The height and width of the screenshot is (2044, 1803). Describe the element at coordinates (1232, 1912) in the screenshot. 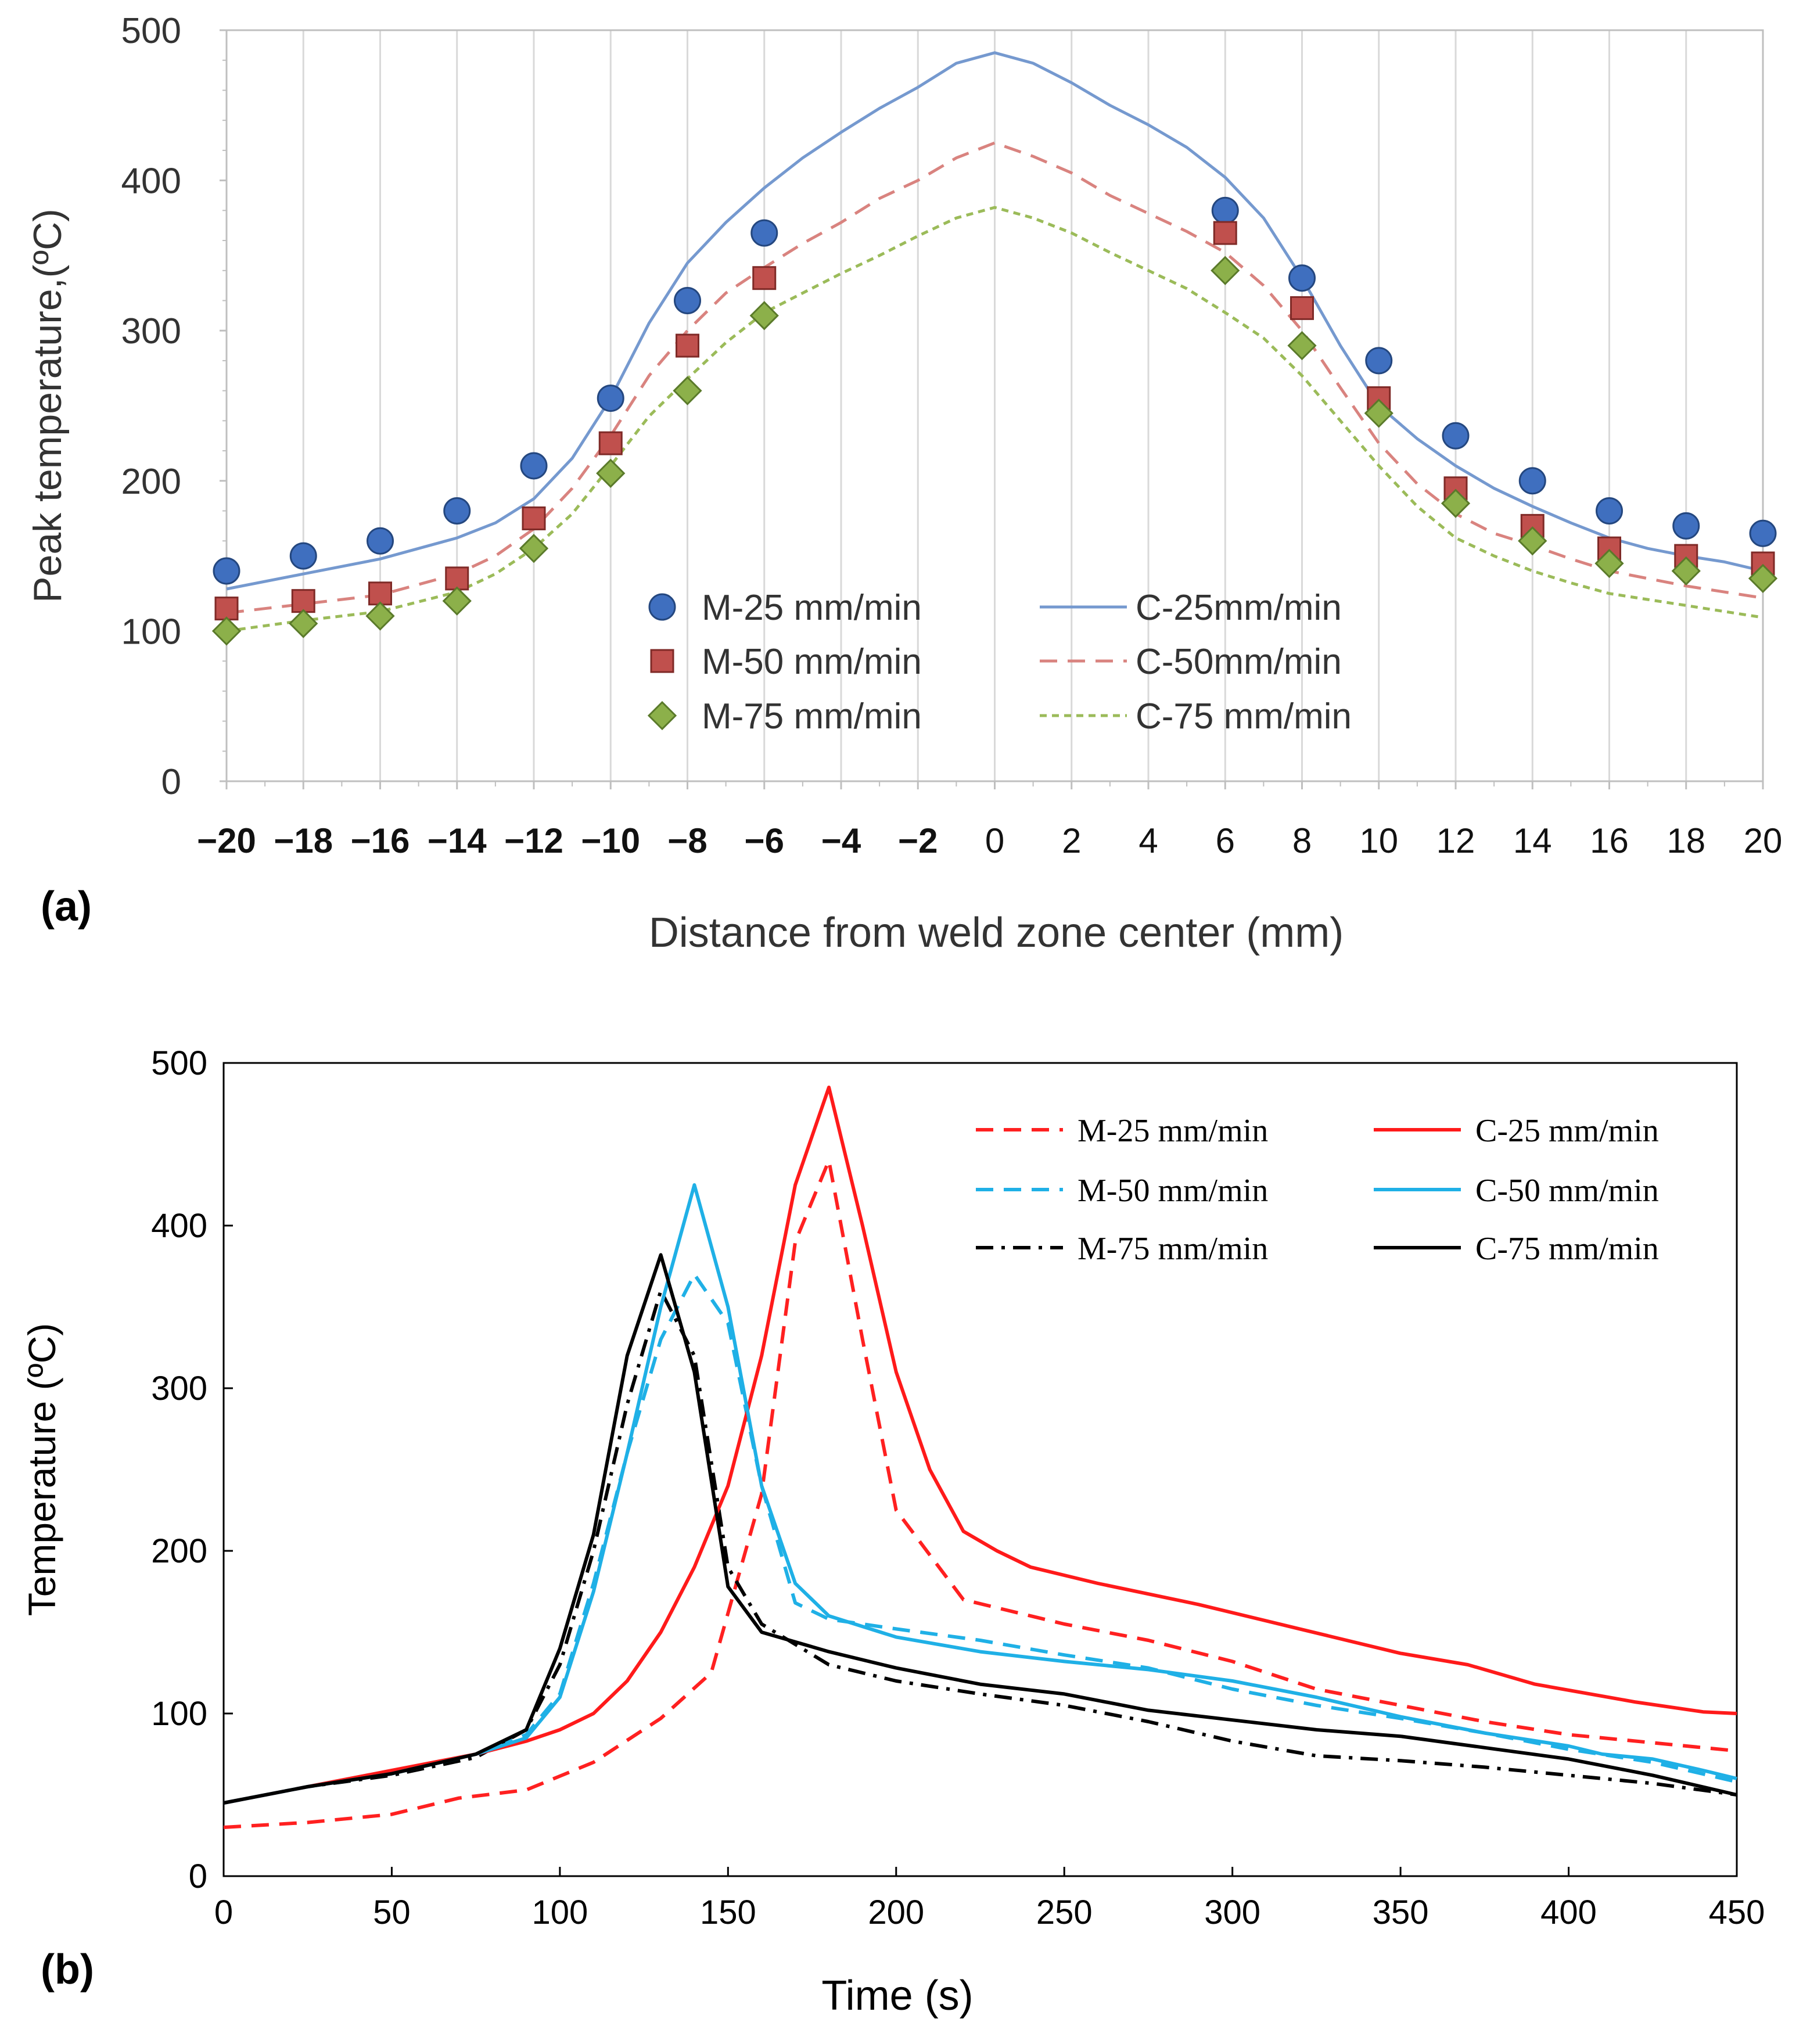

I see `panel-b-x-tick-label: 300` at that location.